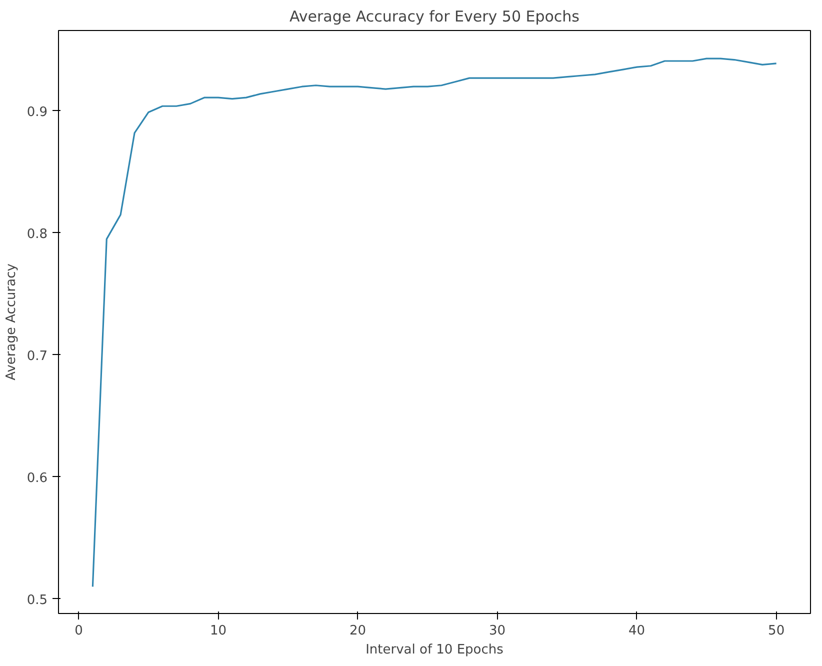  What do you see at coordinates (78, 631) in the screenshot?
I see `x-tick-label: 0` at bounding box center [78, 631].